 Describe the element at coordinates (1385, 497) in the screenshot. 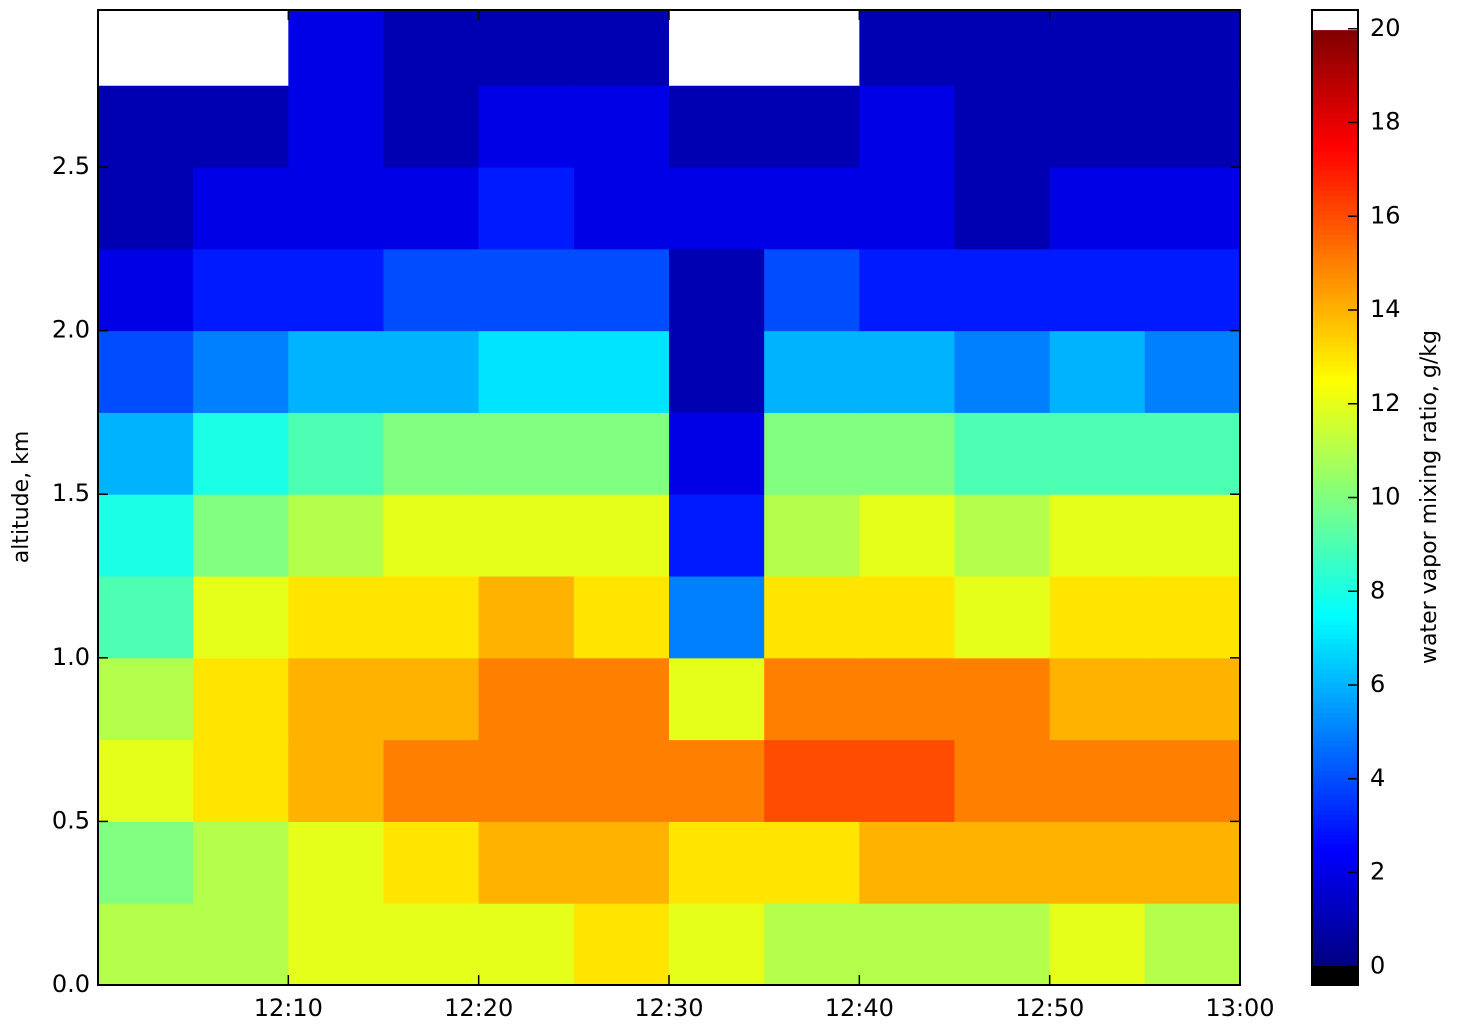

I see `colorbar-tick-label: 10` at that location.